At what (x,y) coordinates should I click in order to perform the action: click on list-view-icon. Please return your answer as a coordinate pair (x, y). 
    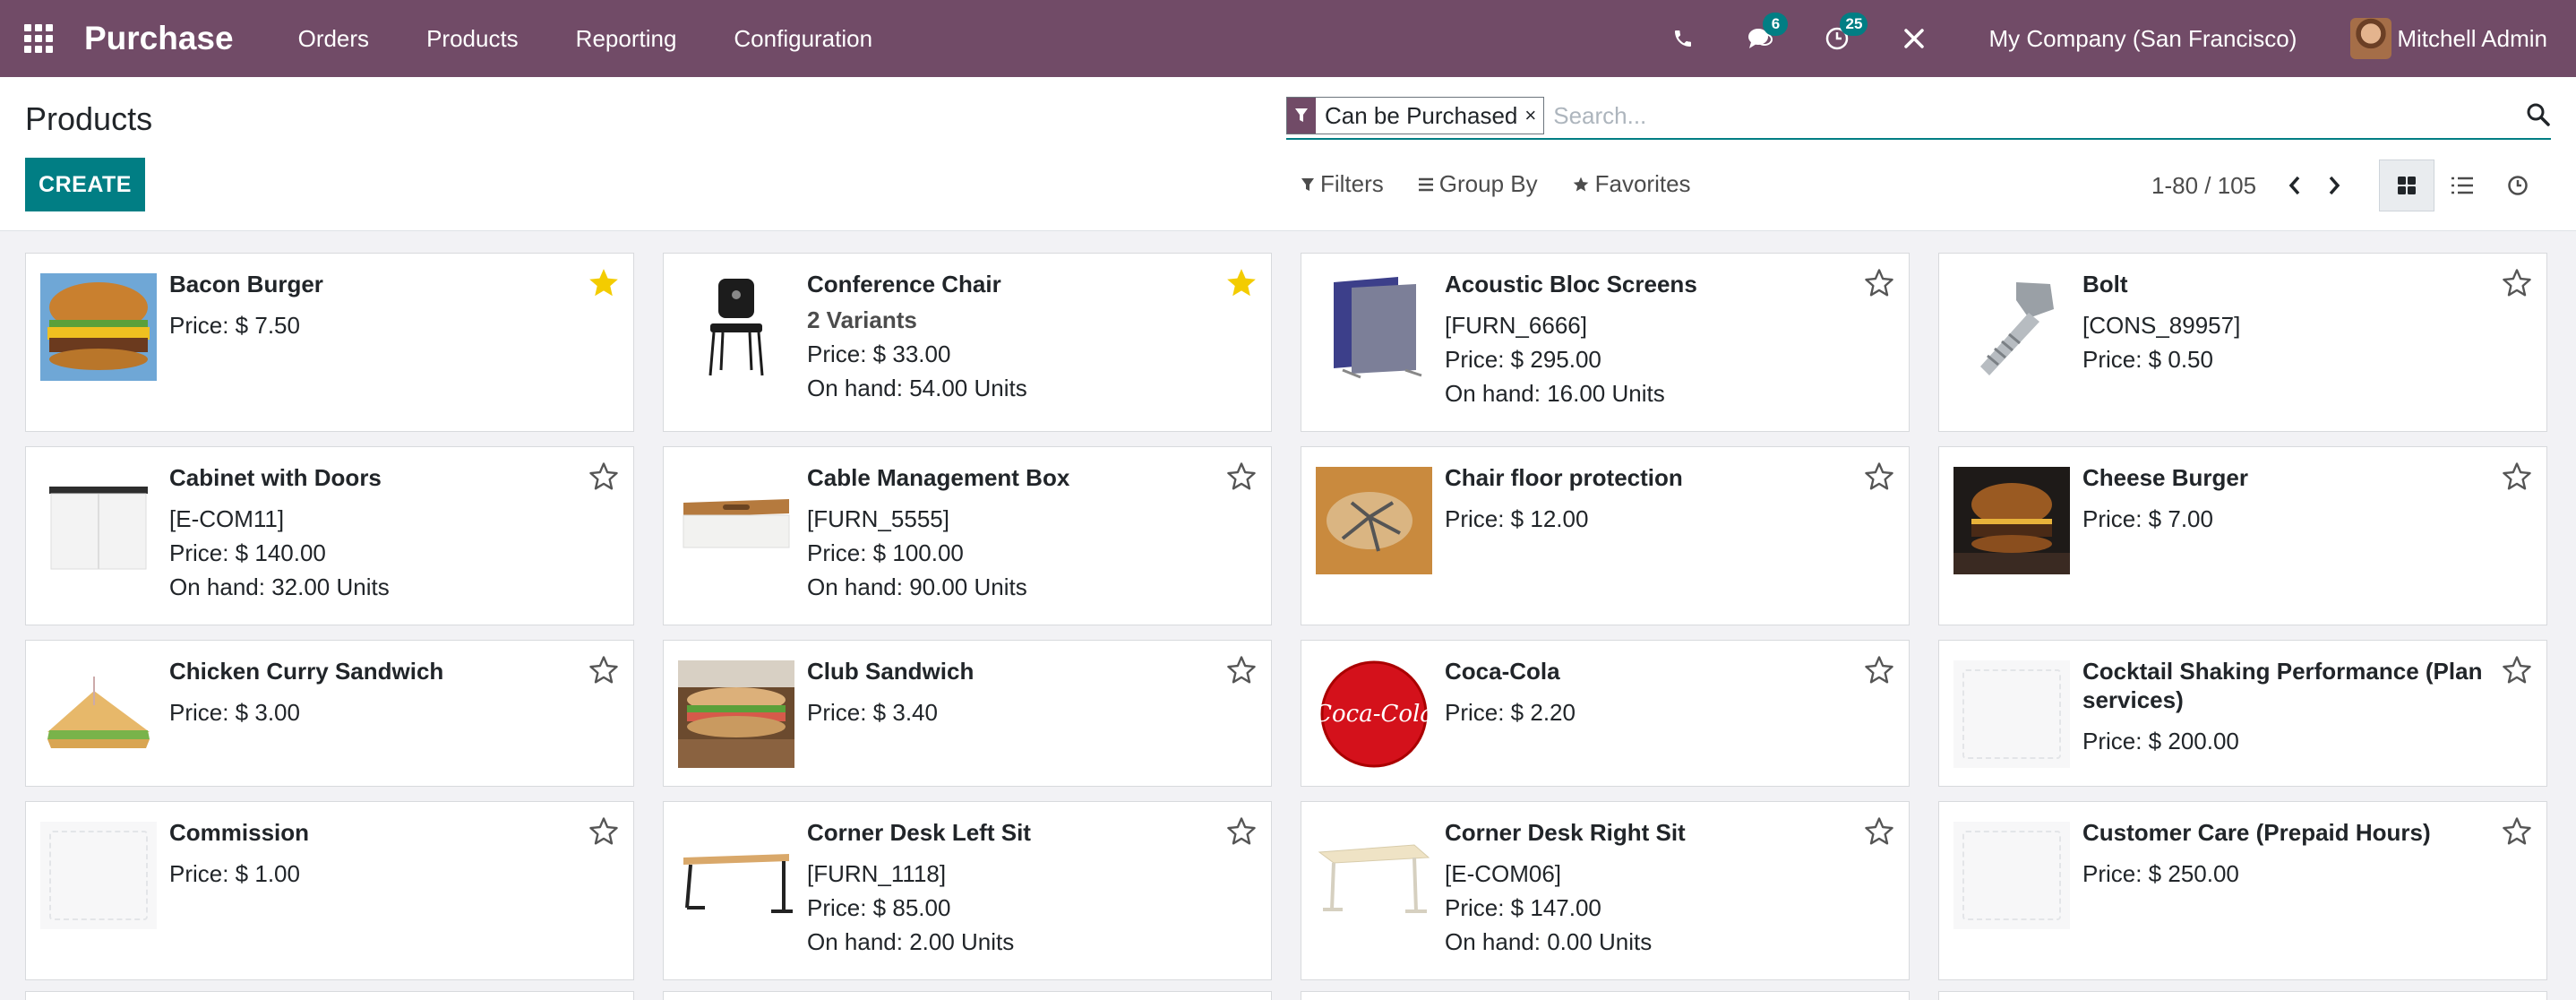
    Looking at the image, I should click on (2462, 185).